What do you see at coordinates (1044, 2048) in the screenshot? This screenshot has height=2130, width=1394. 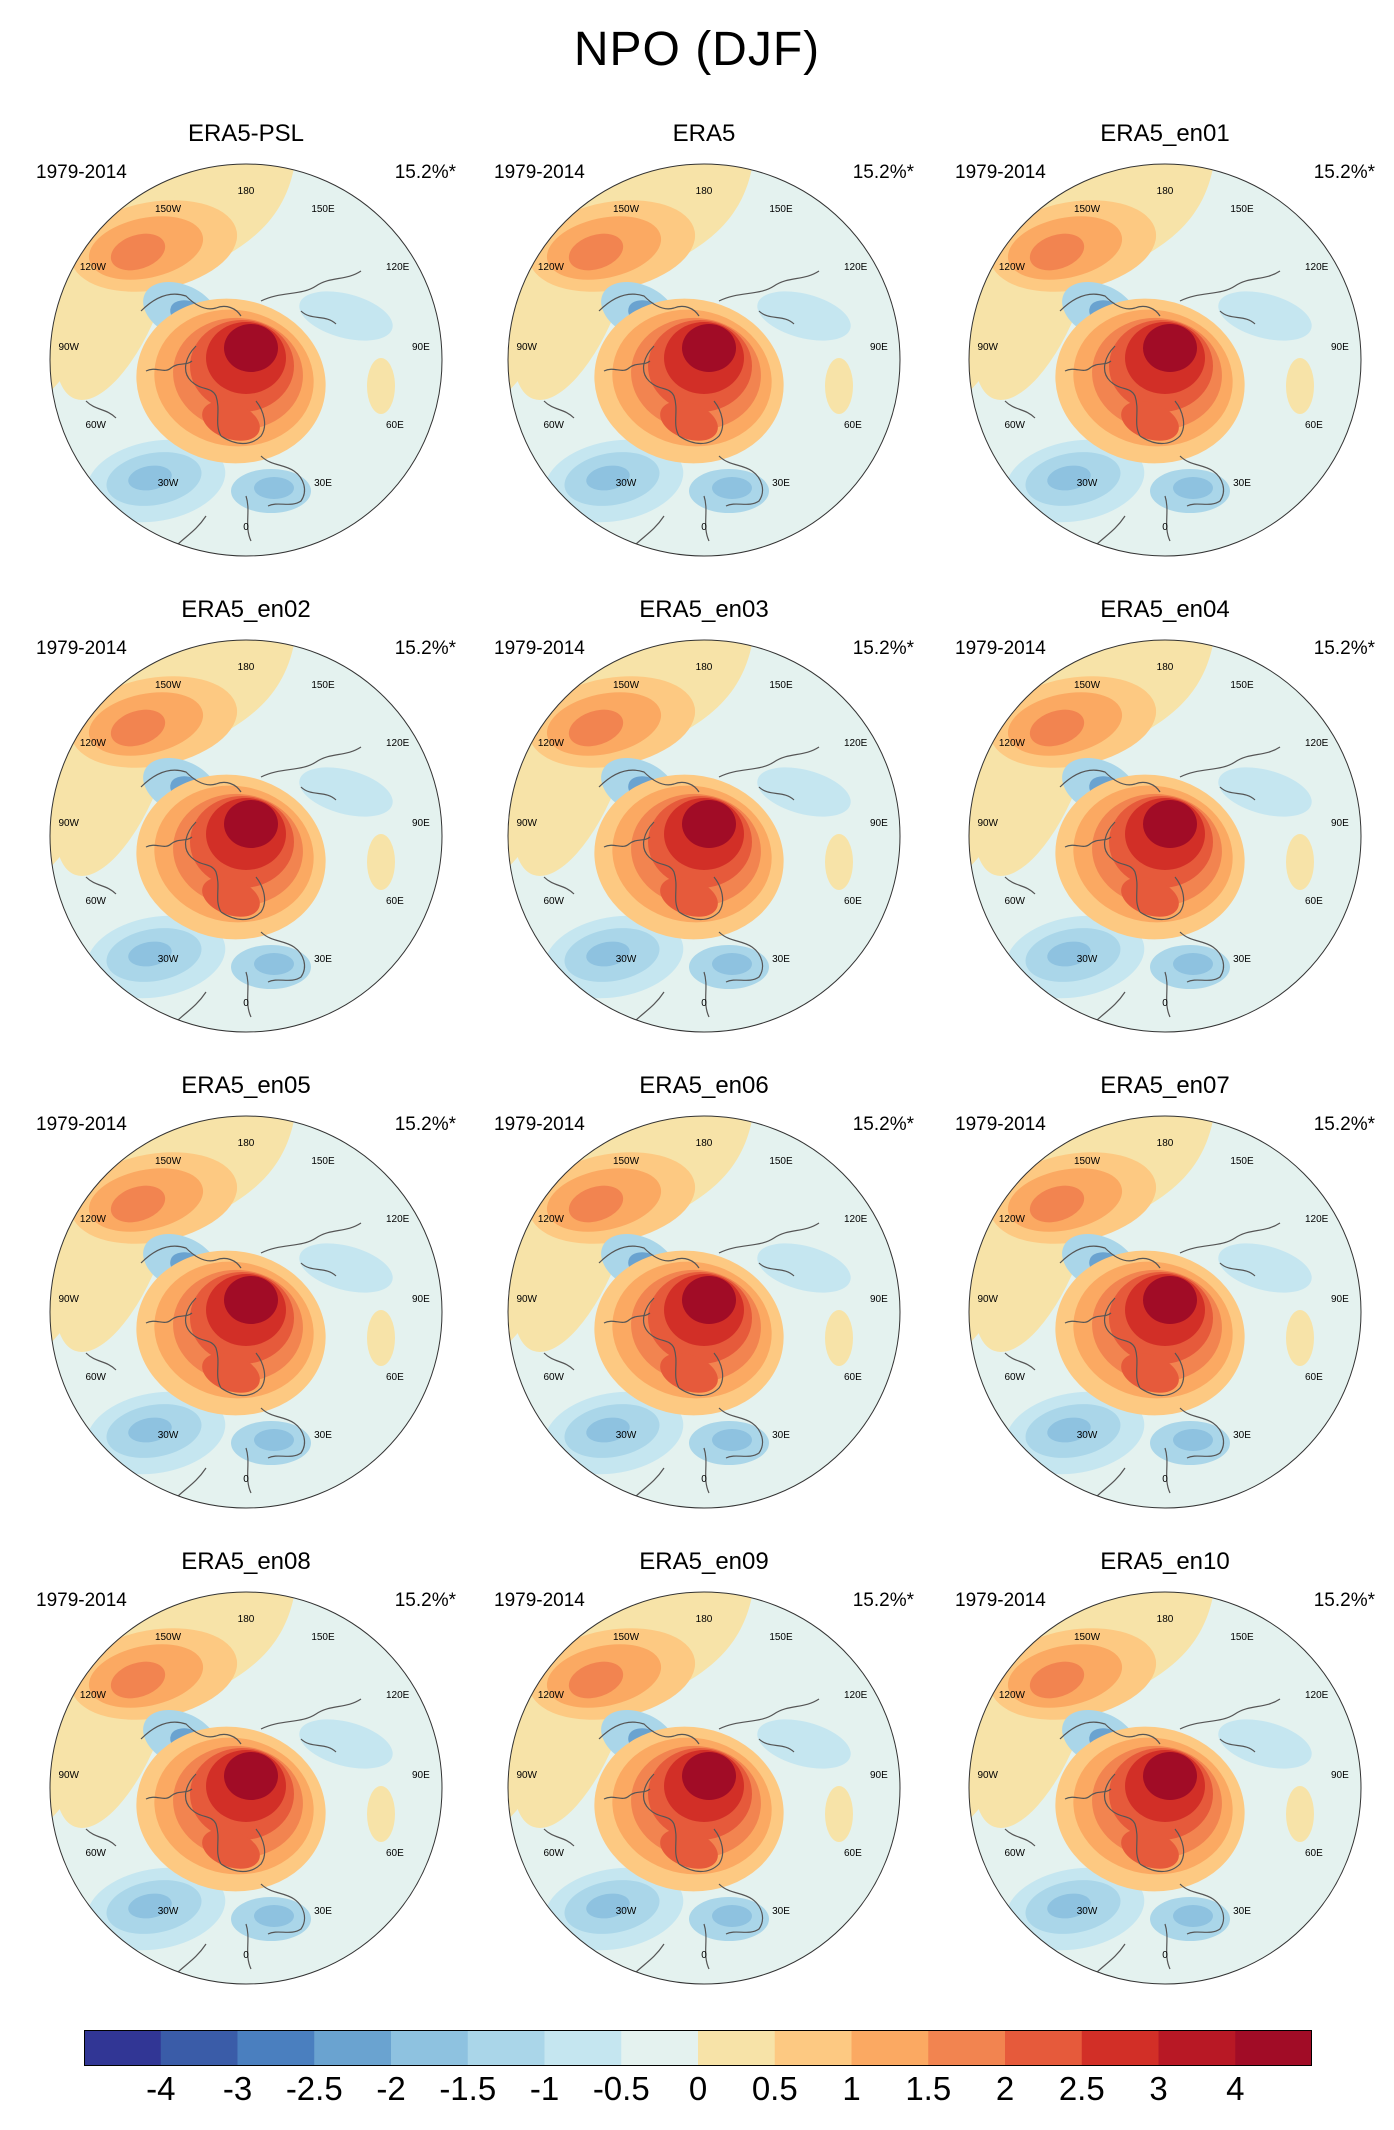 I see `colorbar-swatch` at bounding box center [1044, 2048].